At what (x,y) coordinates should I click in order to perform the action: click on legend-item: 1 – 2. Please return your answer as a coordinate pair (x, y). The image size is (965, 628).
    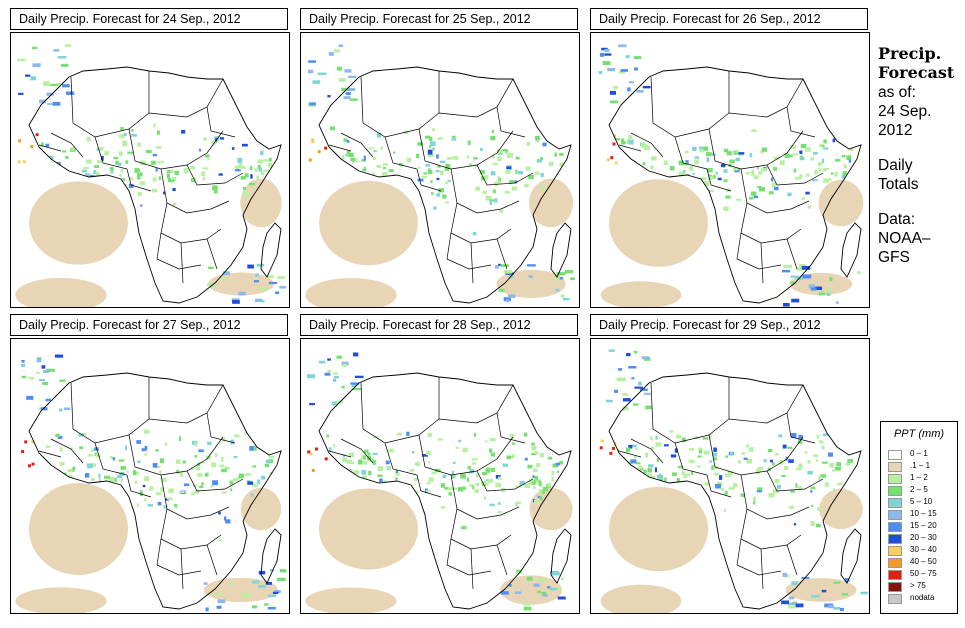
    Looking at the image, I should click on (923, 478).